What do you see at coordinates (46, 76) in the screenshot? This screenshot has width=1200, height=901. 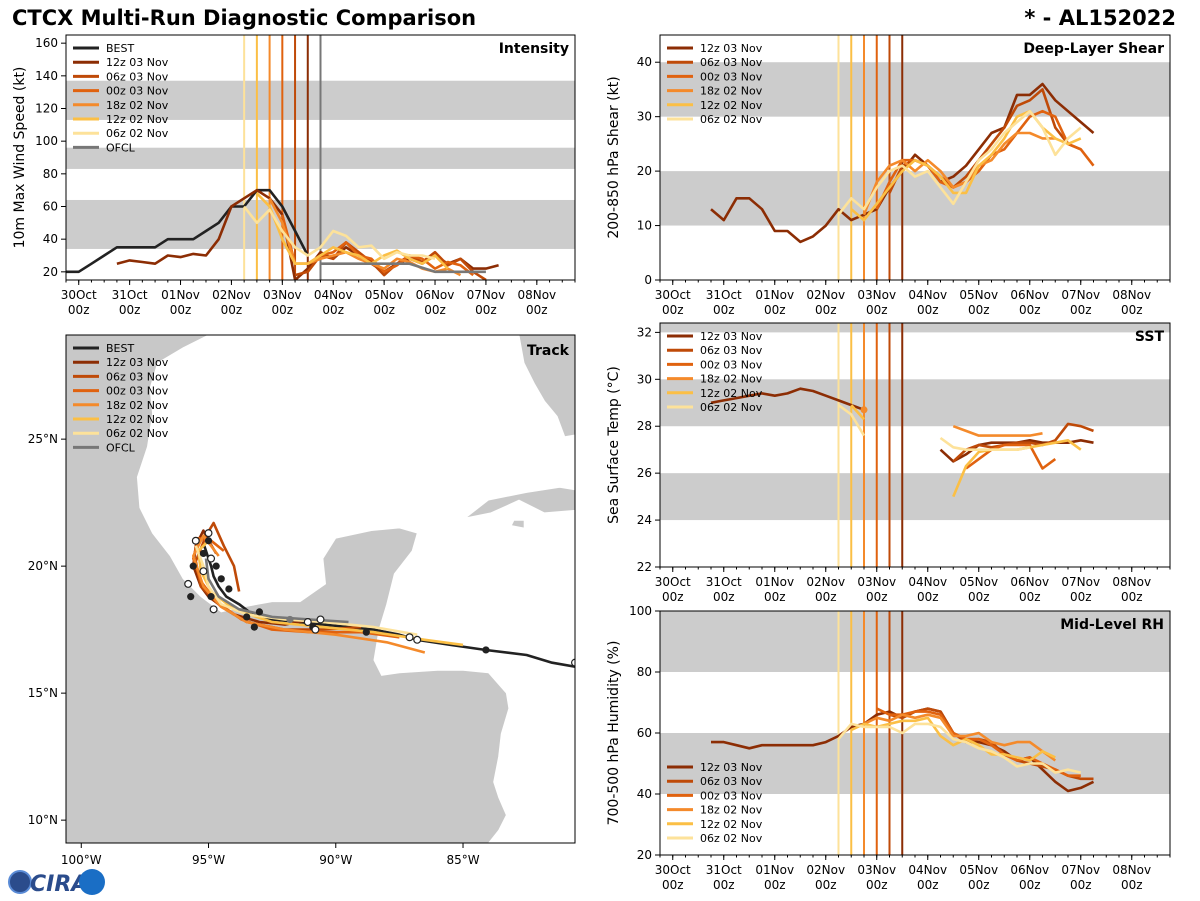 I see `y-tick-label: 140` at bounding box center [46, 76].